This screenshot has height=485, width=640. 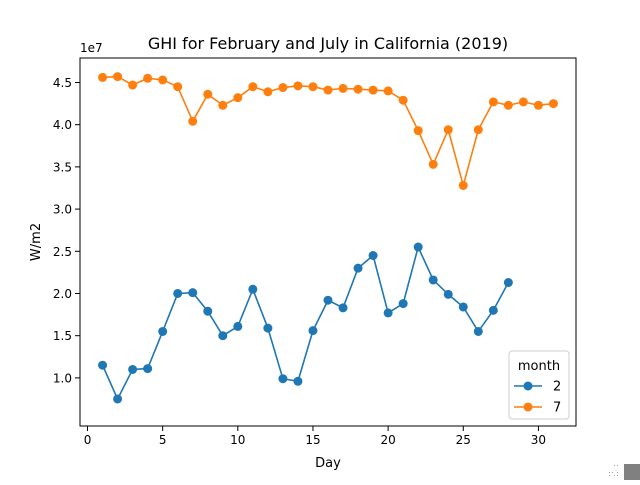 What do you see at coordinates (62, 336) in the screenshot?
I see `y-tick-label: 1.5` at bounding box center [62, 336].